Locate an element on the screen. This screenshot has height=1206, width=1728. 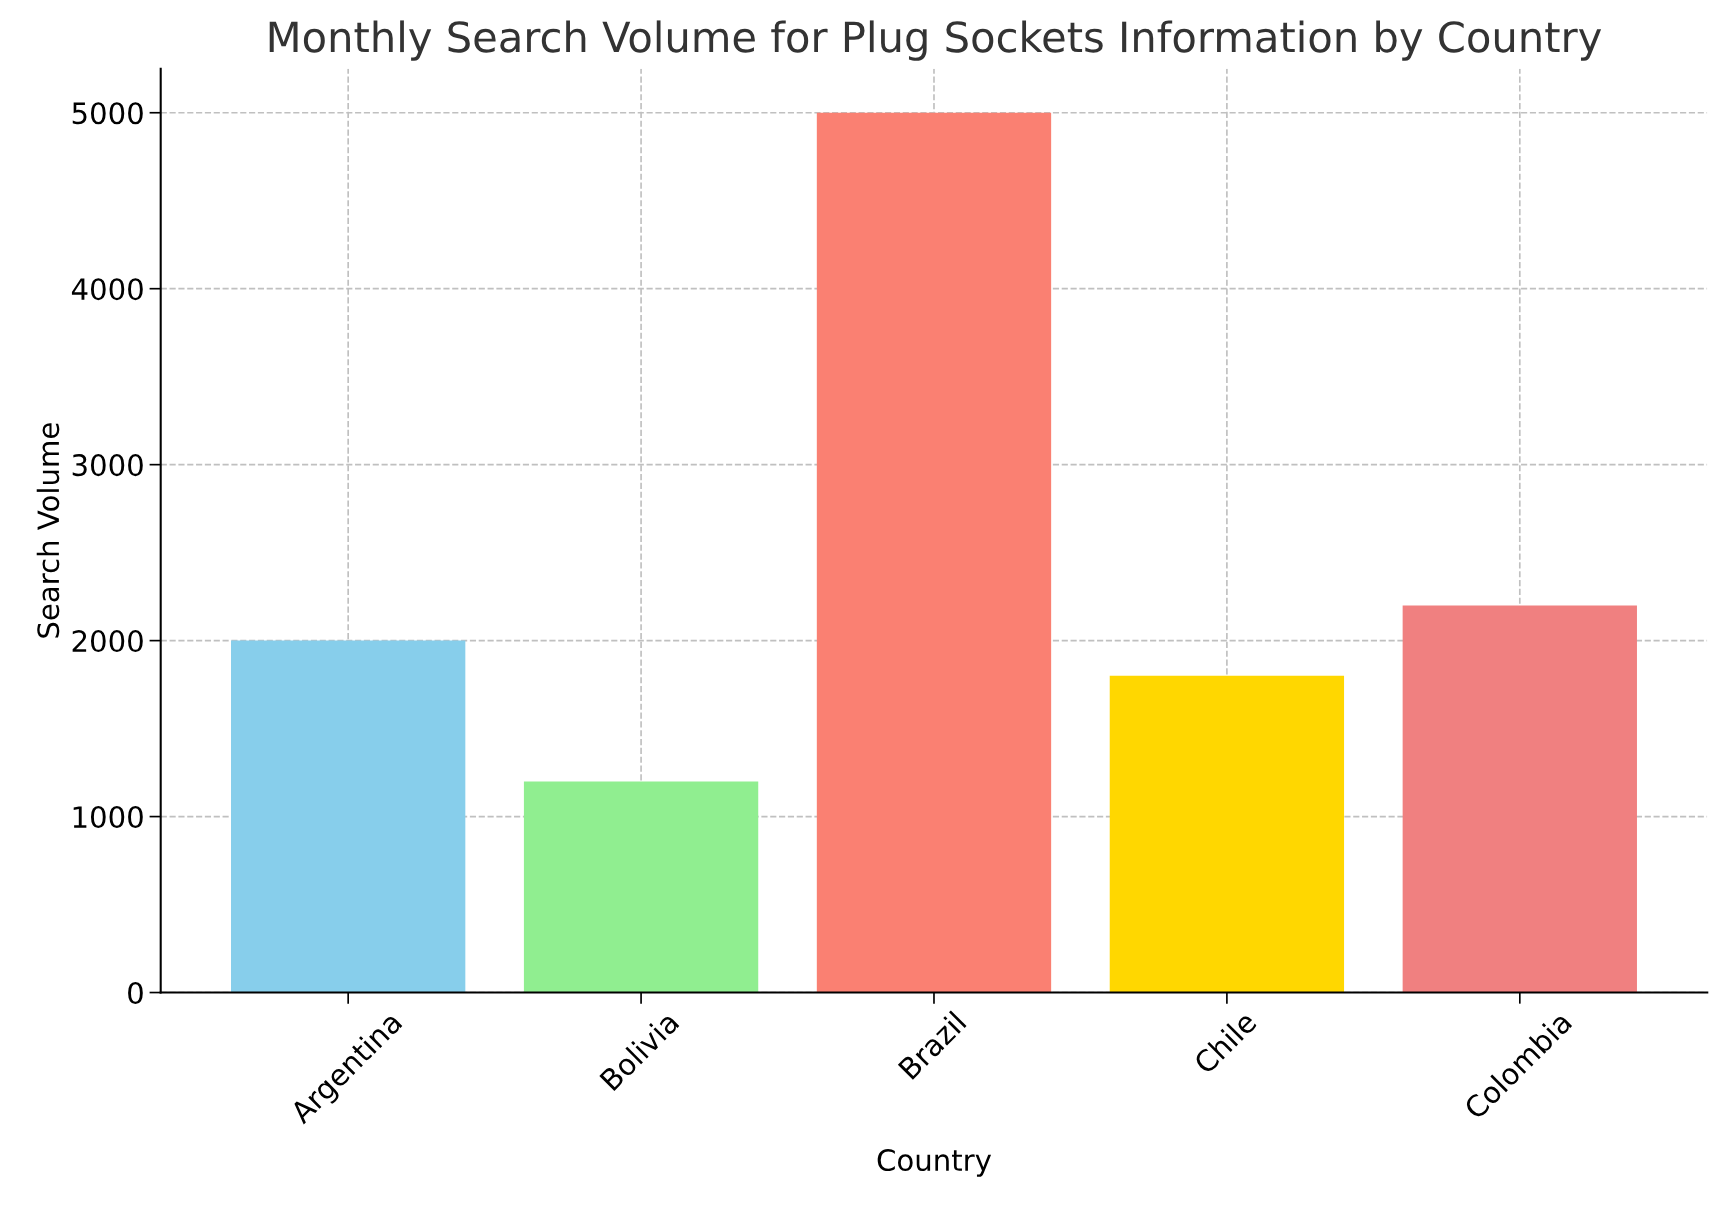
y-tick-label: 3000 is located at coordinates (107, 465).